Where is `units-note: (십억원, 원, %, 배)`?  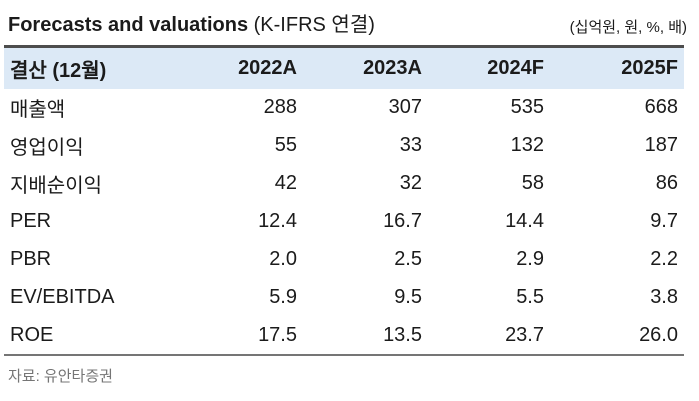 units-note: (십억원, 원, %, 배) is located at coordinates (628, 27).